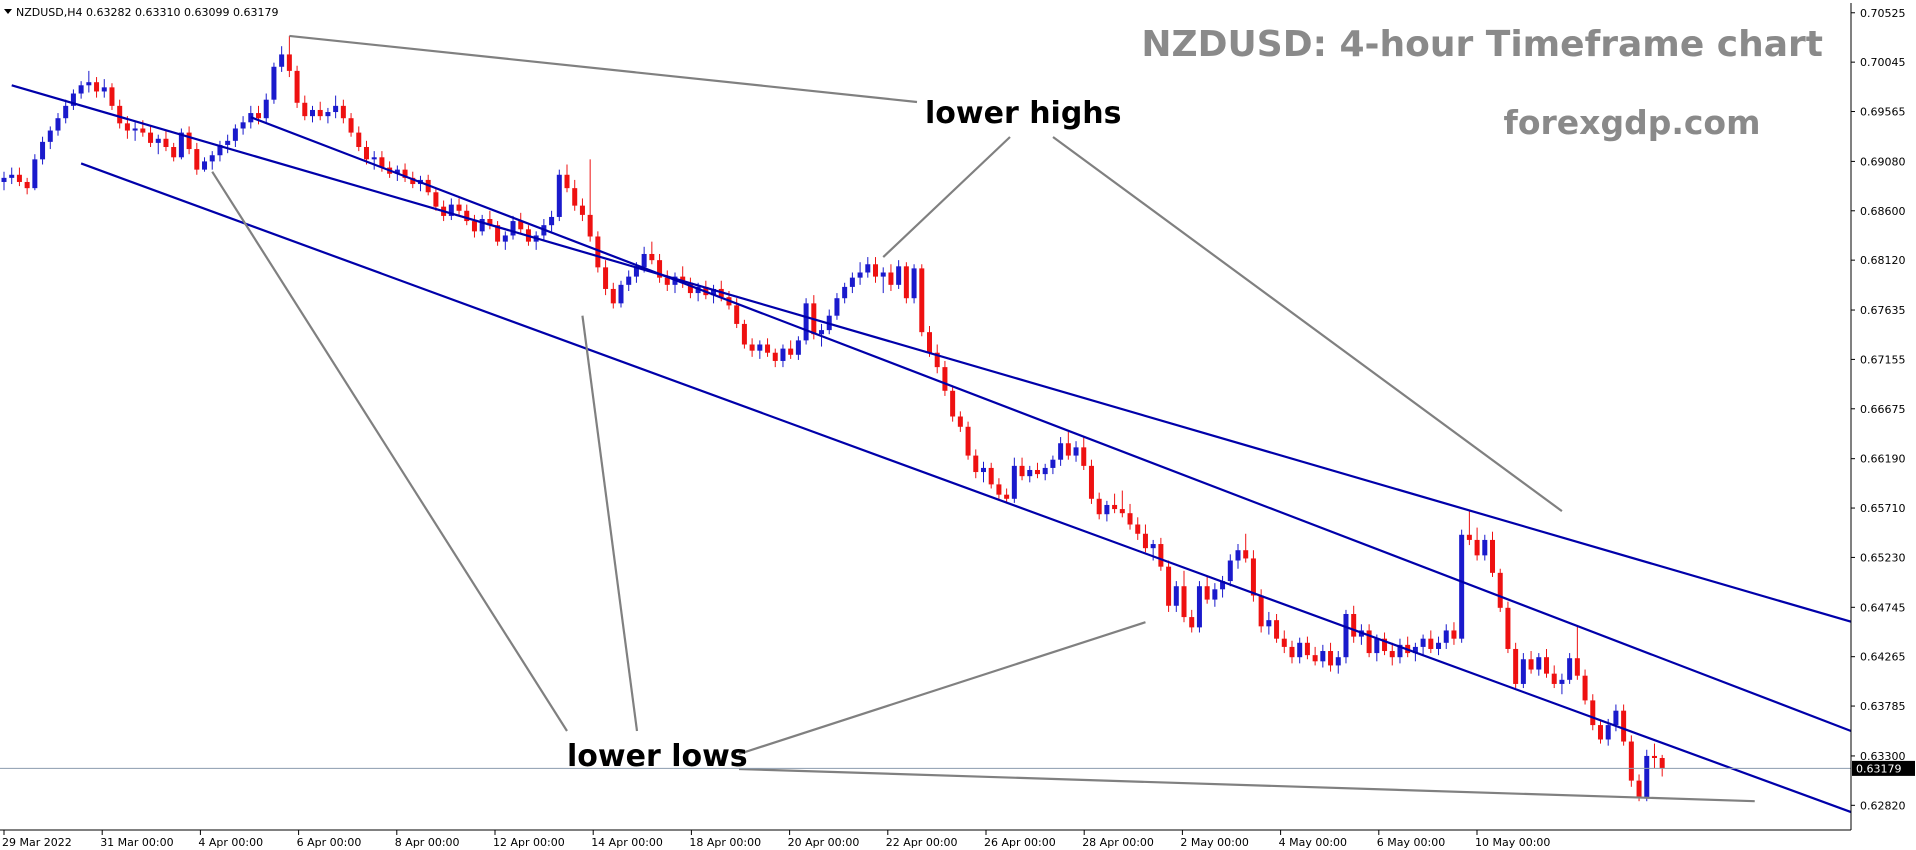 This screenshot has width=1916, height=850. I want to click on y-tick-label: 0.63785, so click(1883, 706).